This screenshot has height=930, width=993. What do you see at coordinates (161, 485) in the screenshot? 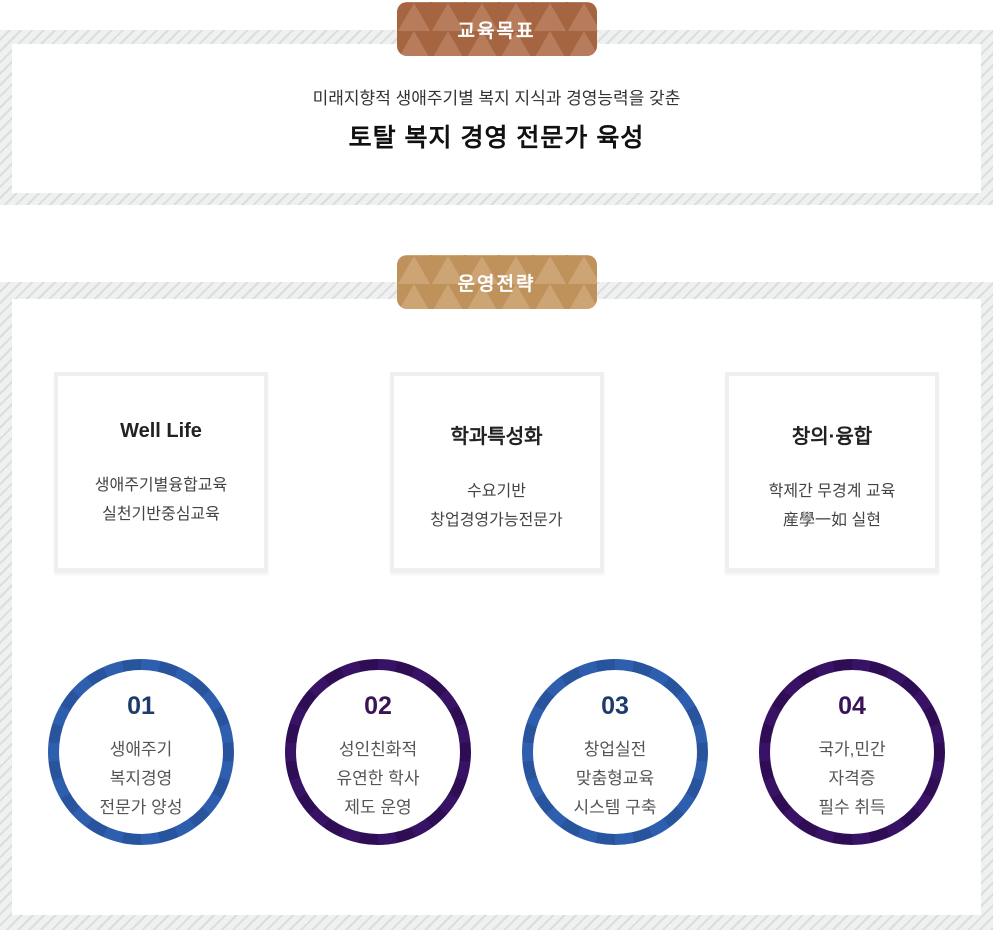
I see `card-line: 생애주기별융합교육` at bounding box center [161, 485].